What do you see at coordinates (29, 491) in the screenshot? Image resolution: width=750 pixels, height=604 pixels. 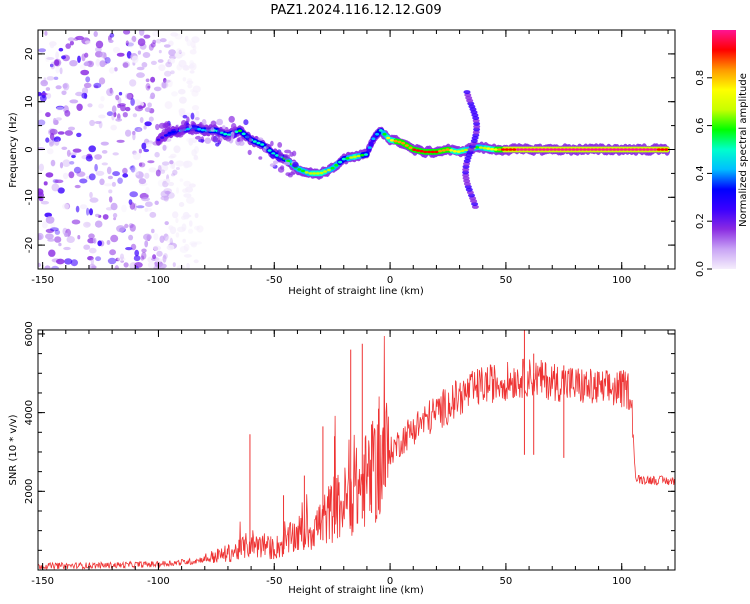 I see `y-tick-label: 2000` at bounding box center [29, 491].